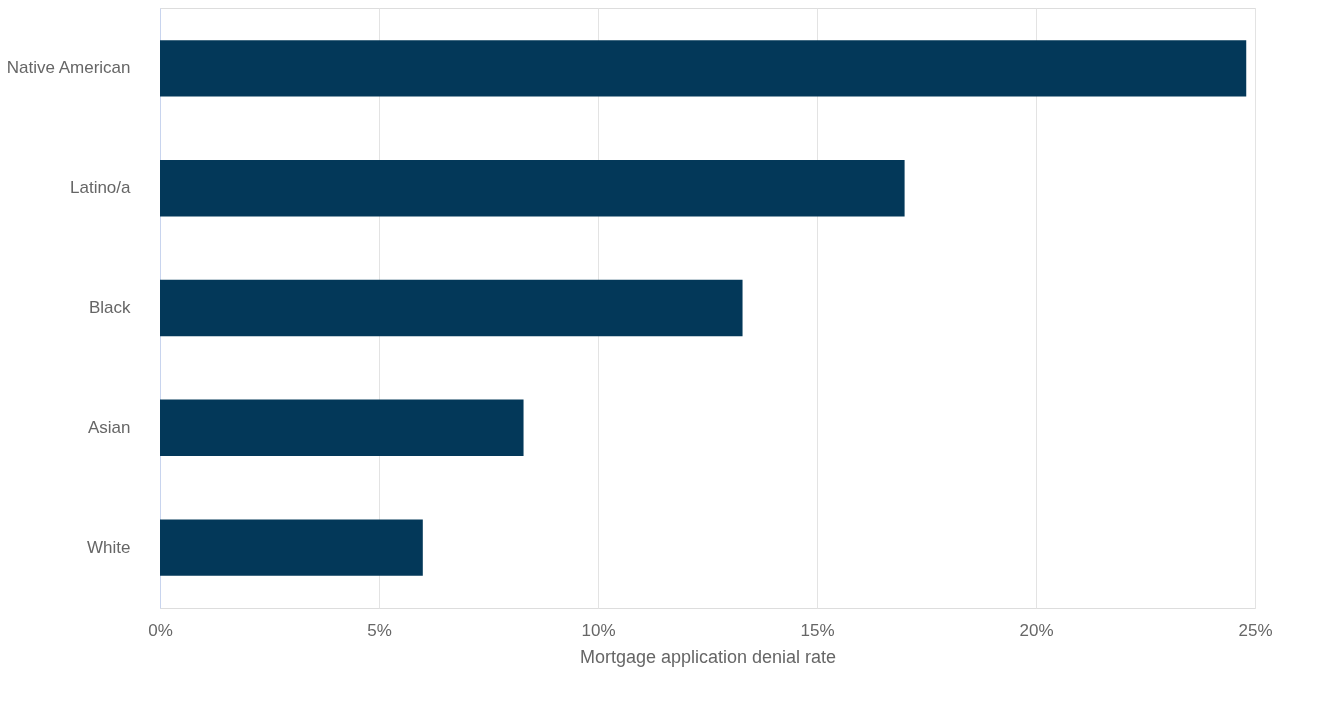 The image size is (1342, 710). Describe the element at coordinates (101, 188) in the screenshot. I see `y-tick-label: Latino/a` at that location.